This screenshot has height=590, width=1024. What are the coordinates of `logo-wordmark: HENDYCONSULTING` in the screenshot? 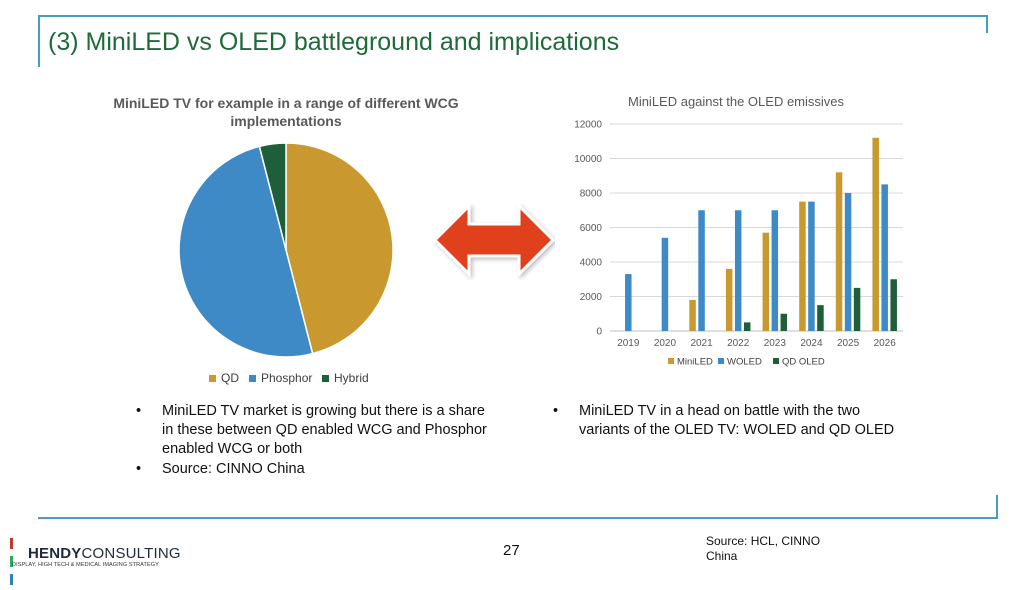 It's located at (104, 553).